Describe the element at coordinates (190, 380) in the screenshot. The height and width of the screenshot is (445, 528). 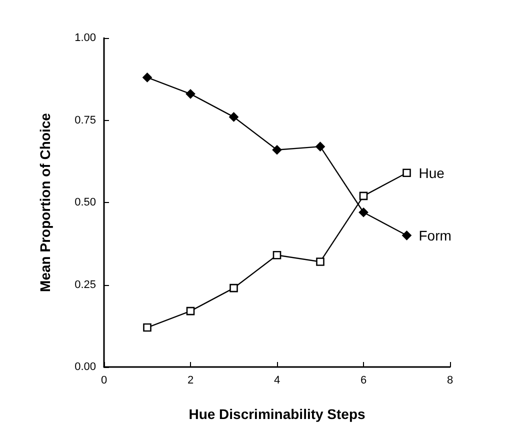
I see `x-tick-label: 2` at that location.